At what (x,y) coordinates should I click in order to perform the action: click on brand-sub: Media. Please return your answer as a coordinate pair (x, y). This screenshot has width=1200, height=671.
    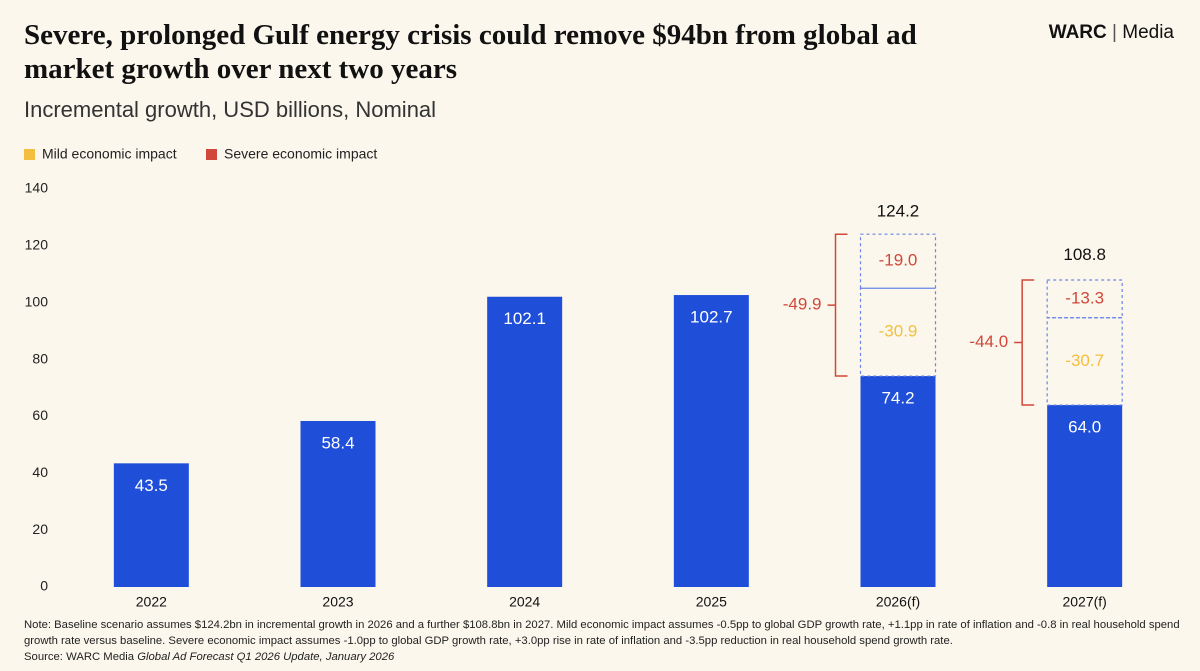
    Looking at the image, I should click on (1148, 32).